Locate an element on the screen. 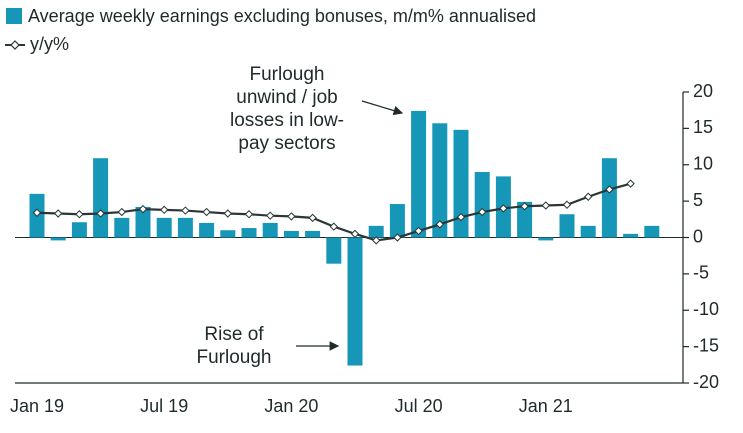  y-tick-label: -10 is located at coordinates (706, 309).